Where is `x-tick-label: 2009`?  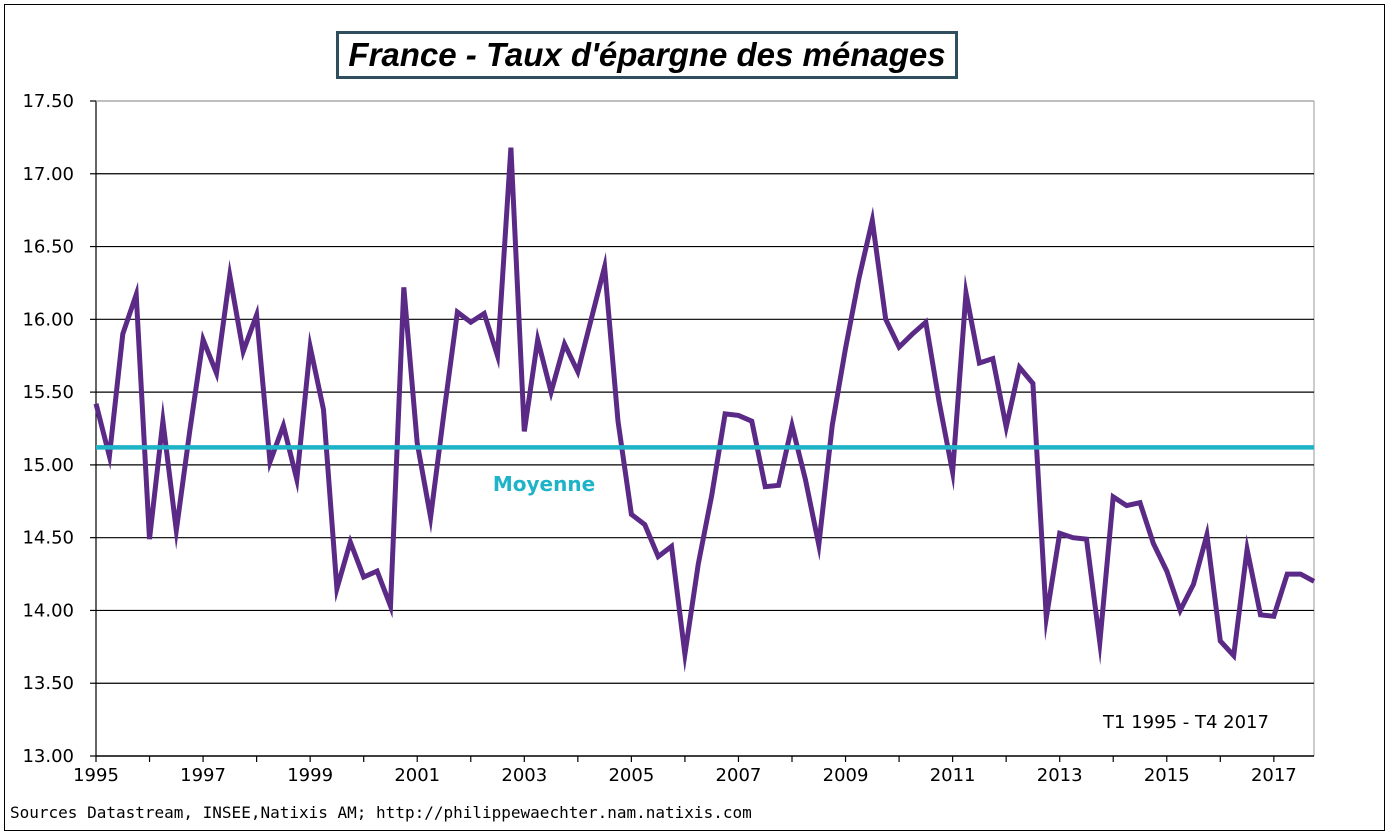 x-tick-label: 2009 is located at coordinates (846, 775).